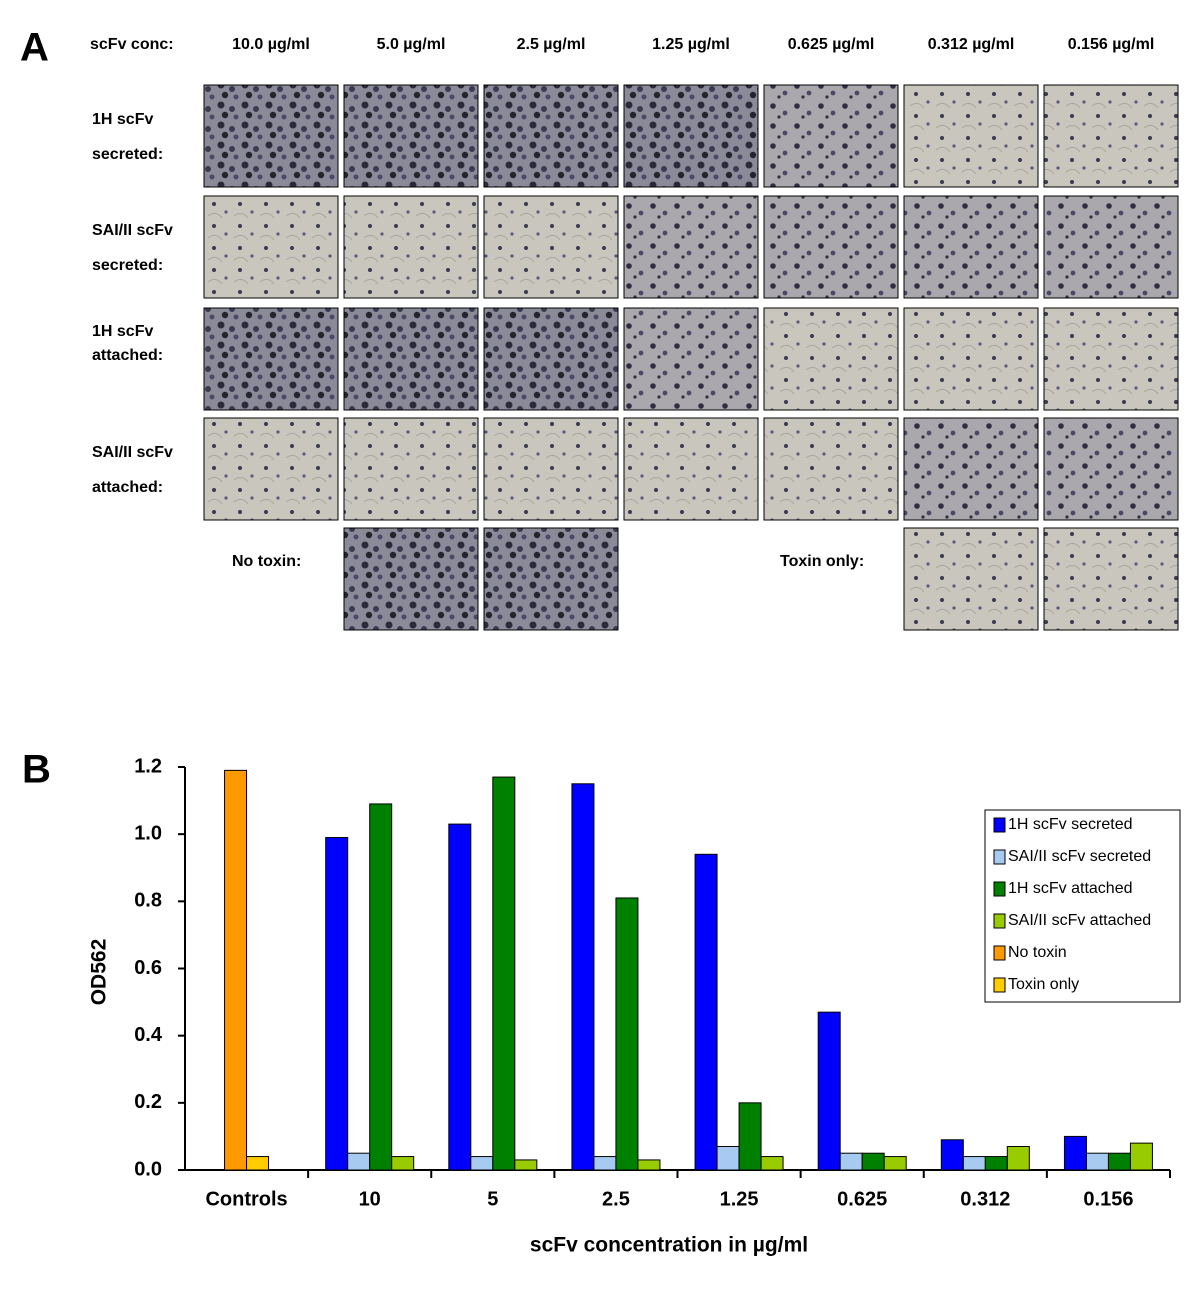 The width and height of the screenshot is (1200, 1307). I want to click on column-header: 0.625 µg/ml, so click(831, 44).